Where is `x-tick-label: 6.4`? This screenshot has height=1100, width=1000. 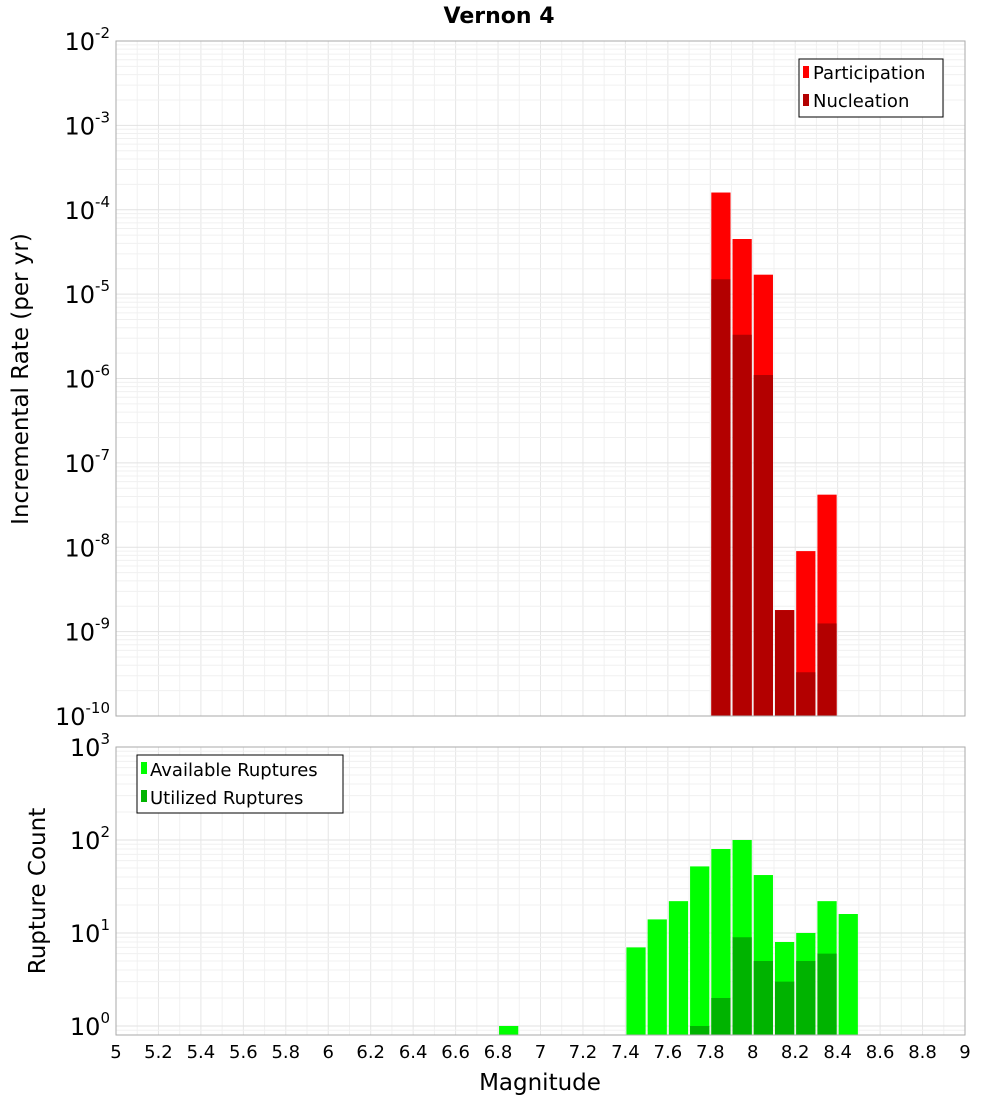
x-tick-label: 6.4 is located at coordinates (413, 1052).